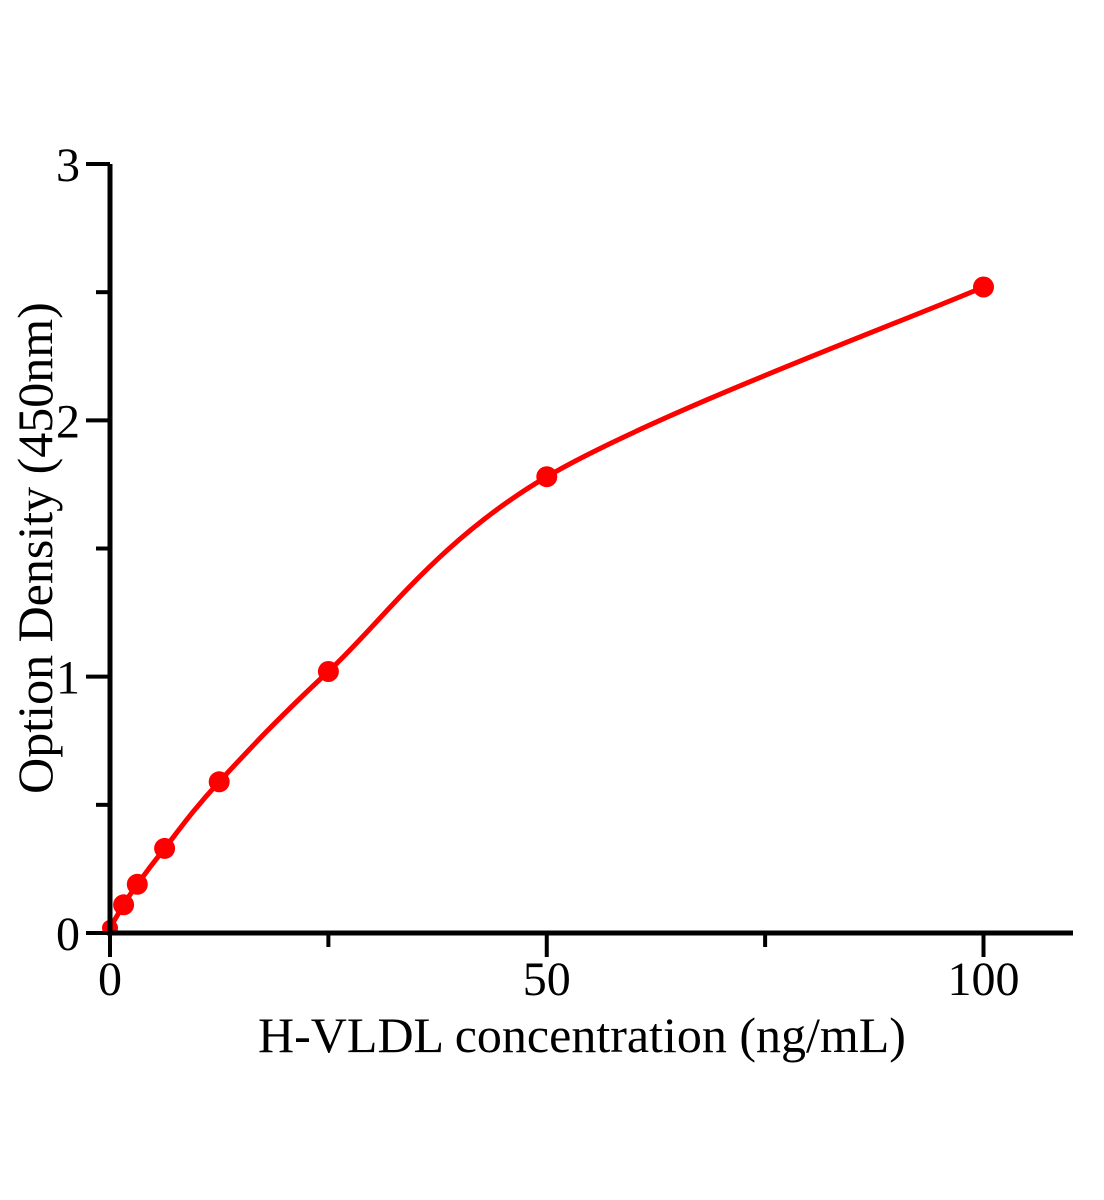 The width and height of the screenshot is (1104, 1200). I want to click on y-axis-title: Option Density (450nm), so click(35, 548).